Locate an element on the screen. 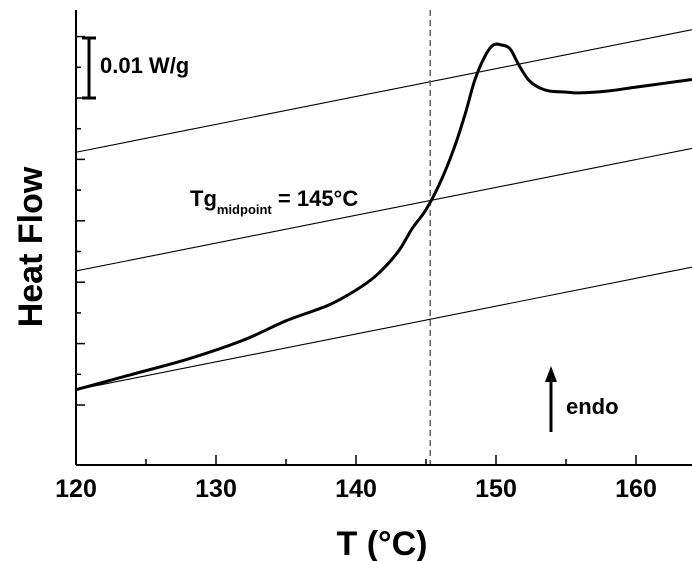 Image resolution: width=692 pixels, height=561 pixels. x-tick-label-140: 140 is located at coordinates (356, 489).